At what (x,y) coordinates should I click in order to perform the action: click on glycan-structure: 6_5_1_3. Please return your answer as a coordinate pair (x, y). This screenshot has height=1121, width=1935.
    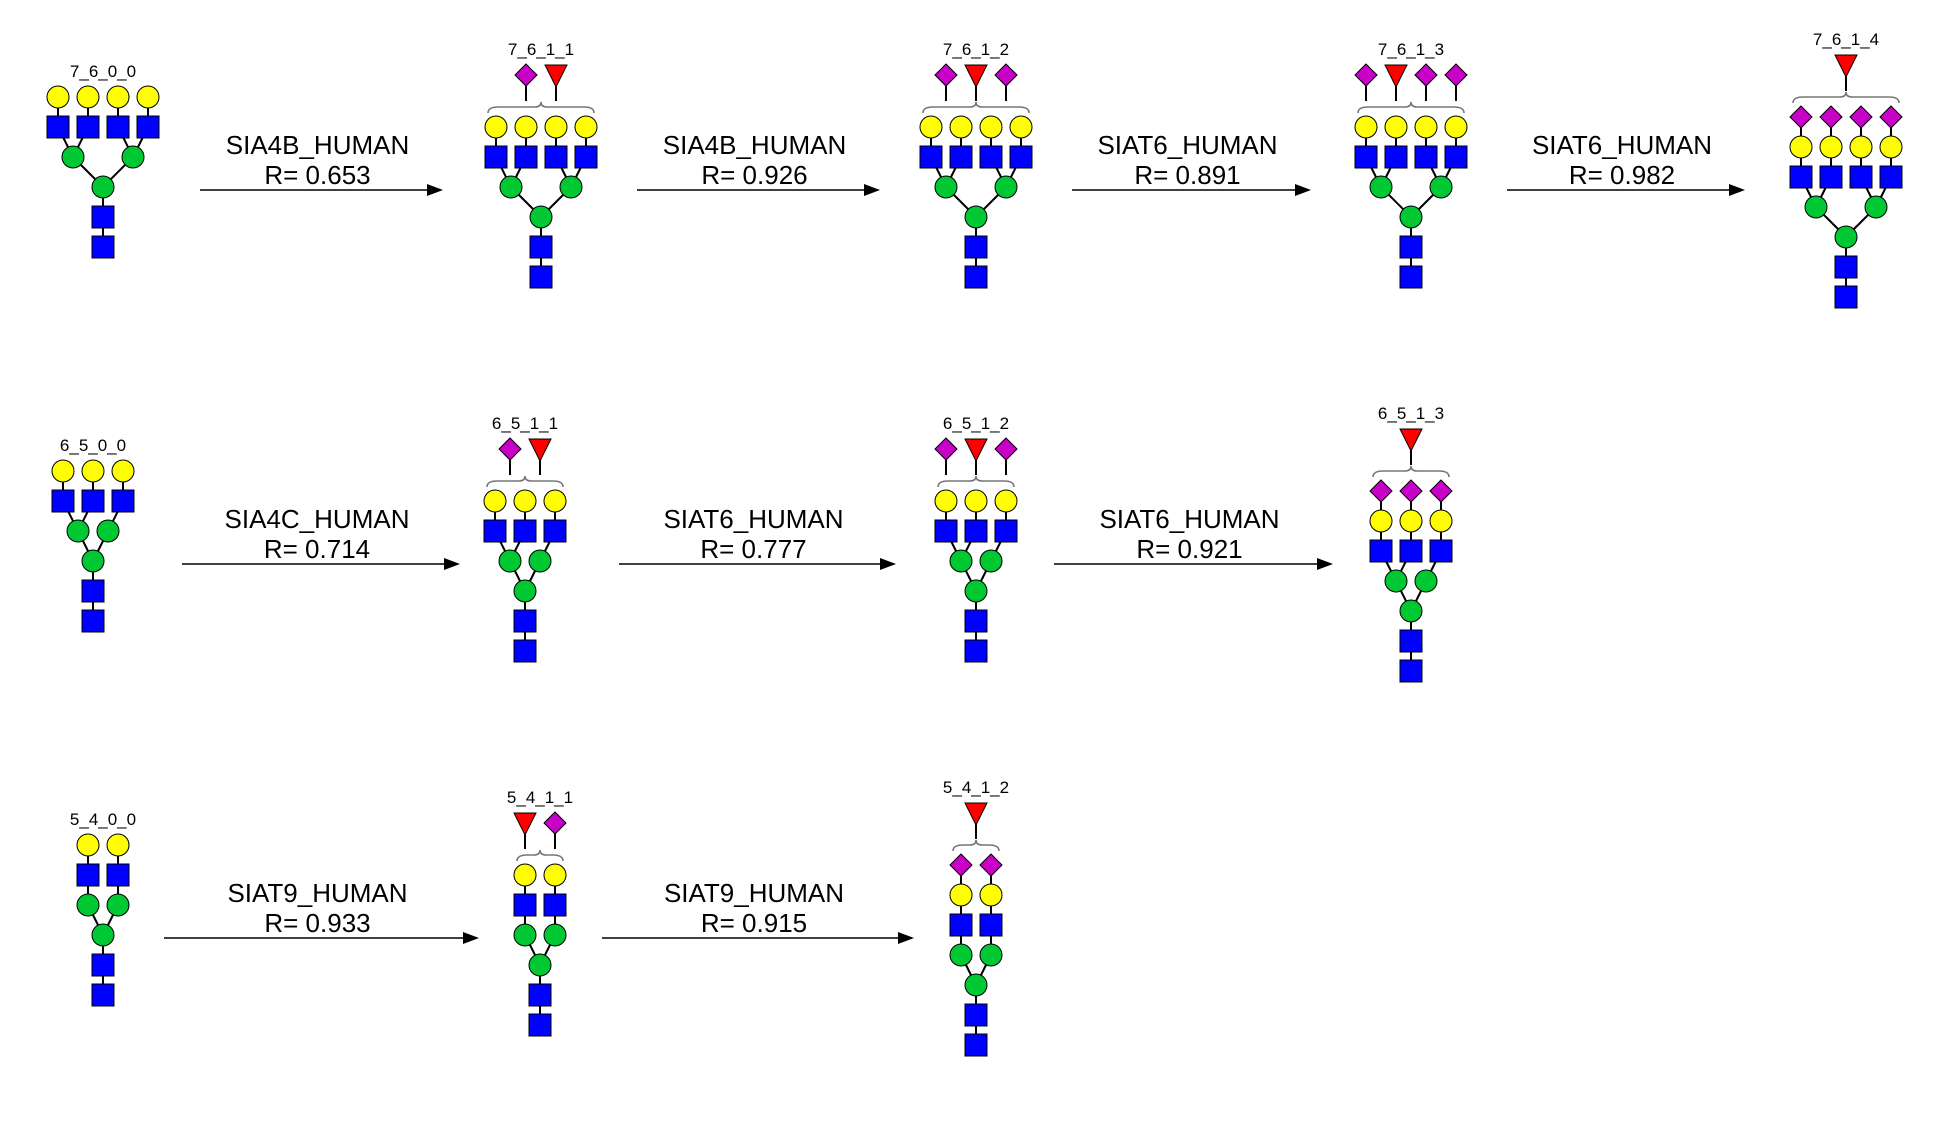
    Looking at the image, I should click on (1411, 543).